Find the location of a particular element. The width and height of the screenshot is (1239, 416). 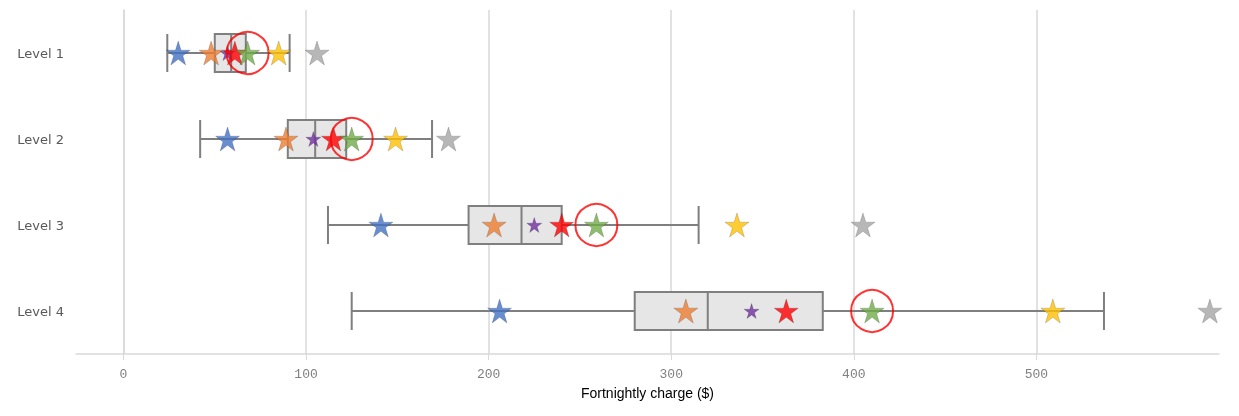

y-tick-label: Level 3 is located at coordinates (40, 225).